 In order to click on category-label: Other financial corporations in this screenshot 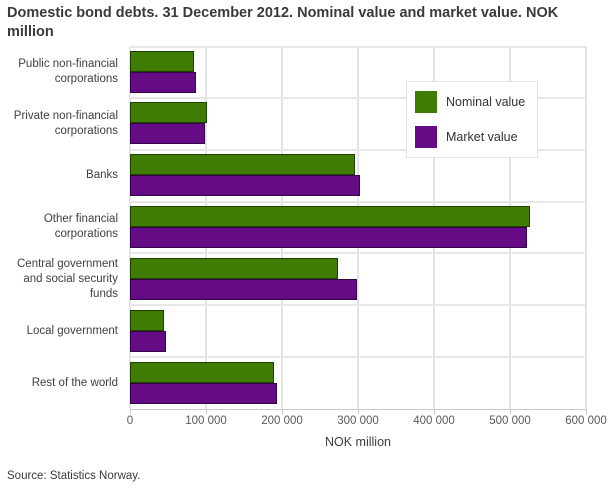, I will do `click(80, 227)`.